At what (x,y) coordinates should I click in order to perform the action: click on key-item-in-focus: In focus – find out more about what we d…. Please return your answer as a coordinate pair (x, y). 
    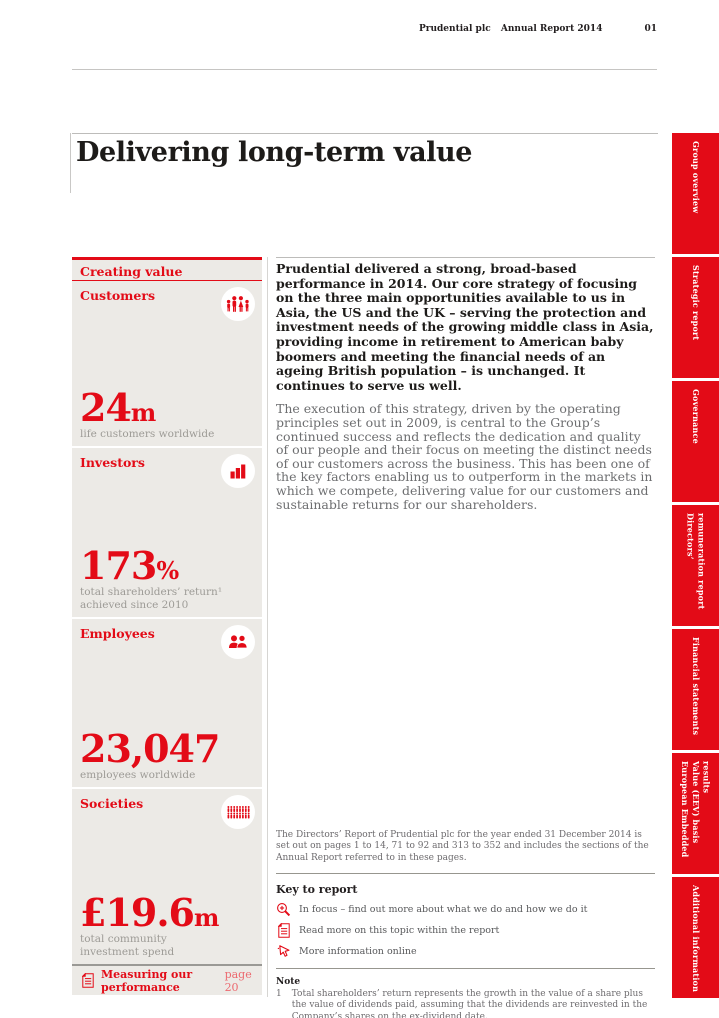
    Looking at the image, I should click on (465, 909).